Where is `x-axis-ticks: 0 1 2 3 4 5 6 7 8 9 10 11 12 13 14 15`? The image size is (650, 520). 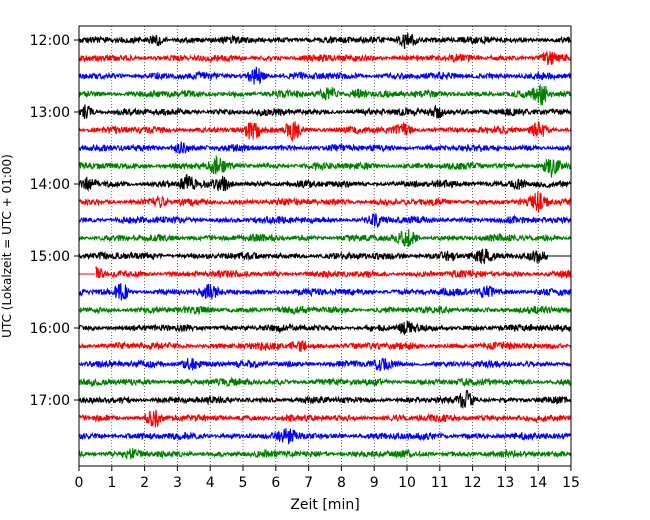 x-axis-ticks: 0 1 2 3 4 5 6 7 8 9 10 11 12 13 14 15 is located at coordinates (327, 478).